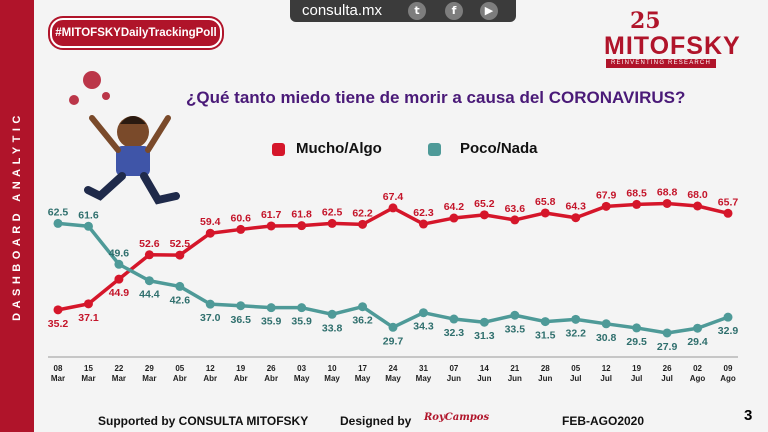 The height and width of the screenshot is (432, 768). What do you see at coordinates (180, 244) in the screenshot?
I see `data-label-0: 52.5` at bounding box center [180, 244].